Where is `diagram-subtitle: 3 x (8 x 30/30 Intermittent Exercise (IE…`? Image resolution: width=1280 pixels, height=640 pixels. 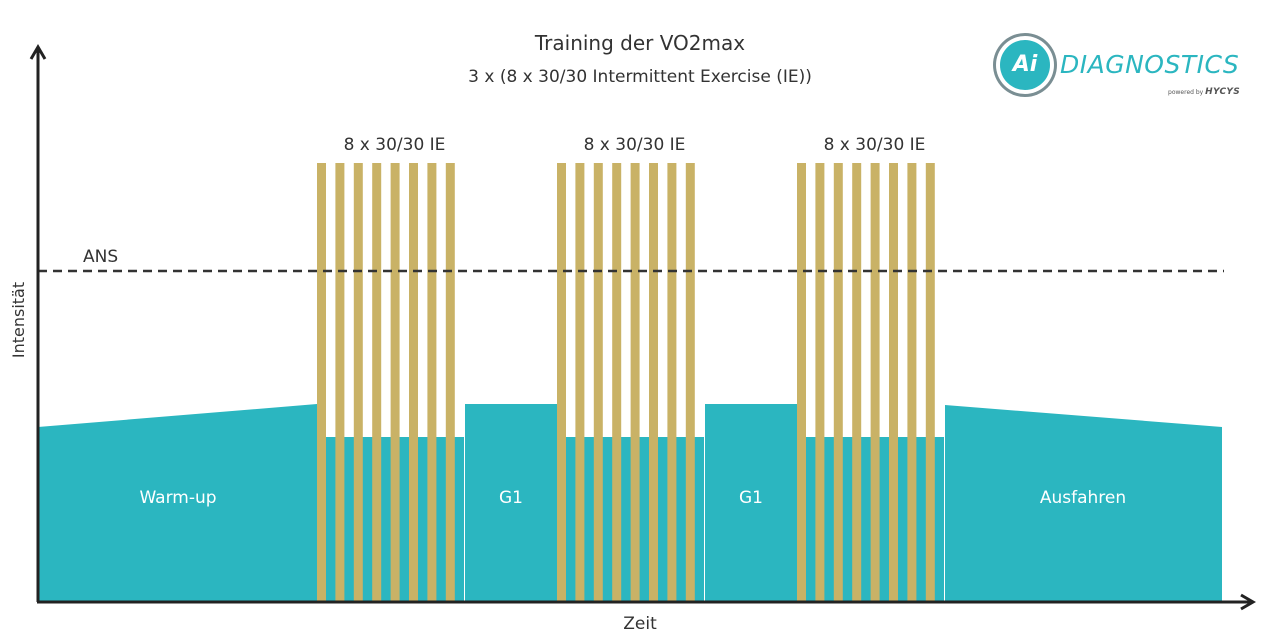 diagram-subtitle: 3 x (8 x 30/30 Intermittent Exercise (IE… is located at coordinates (640, 77).